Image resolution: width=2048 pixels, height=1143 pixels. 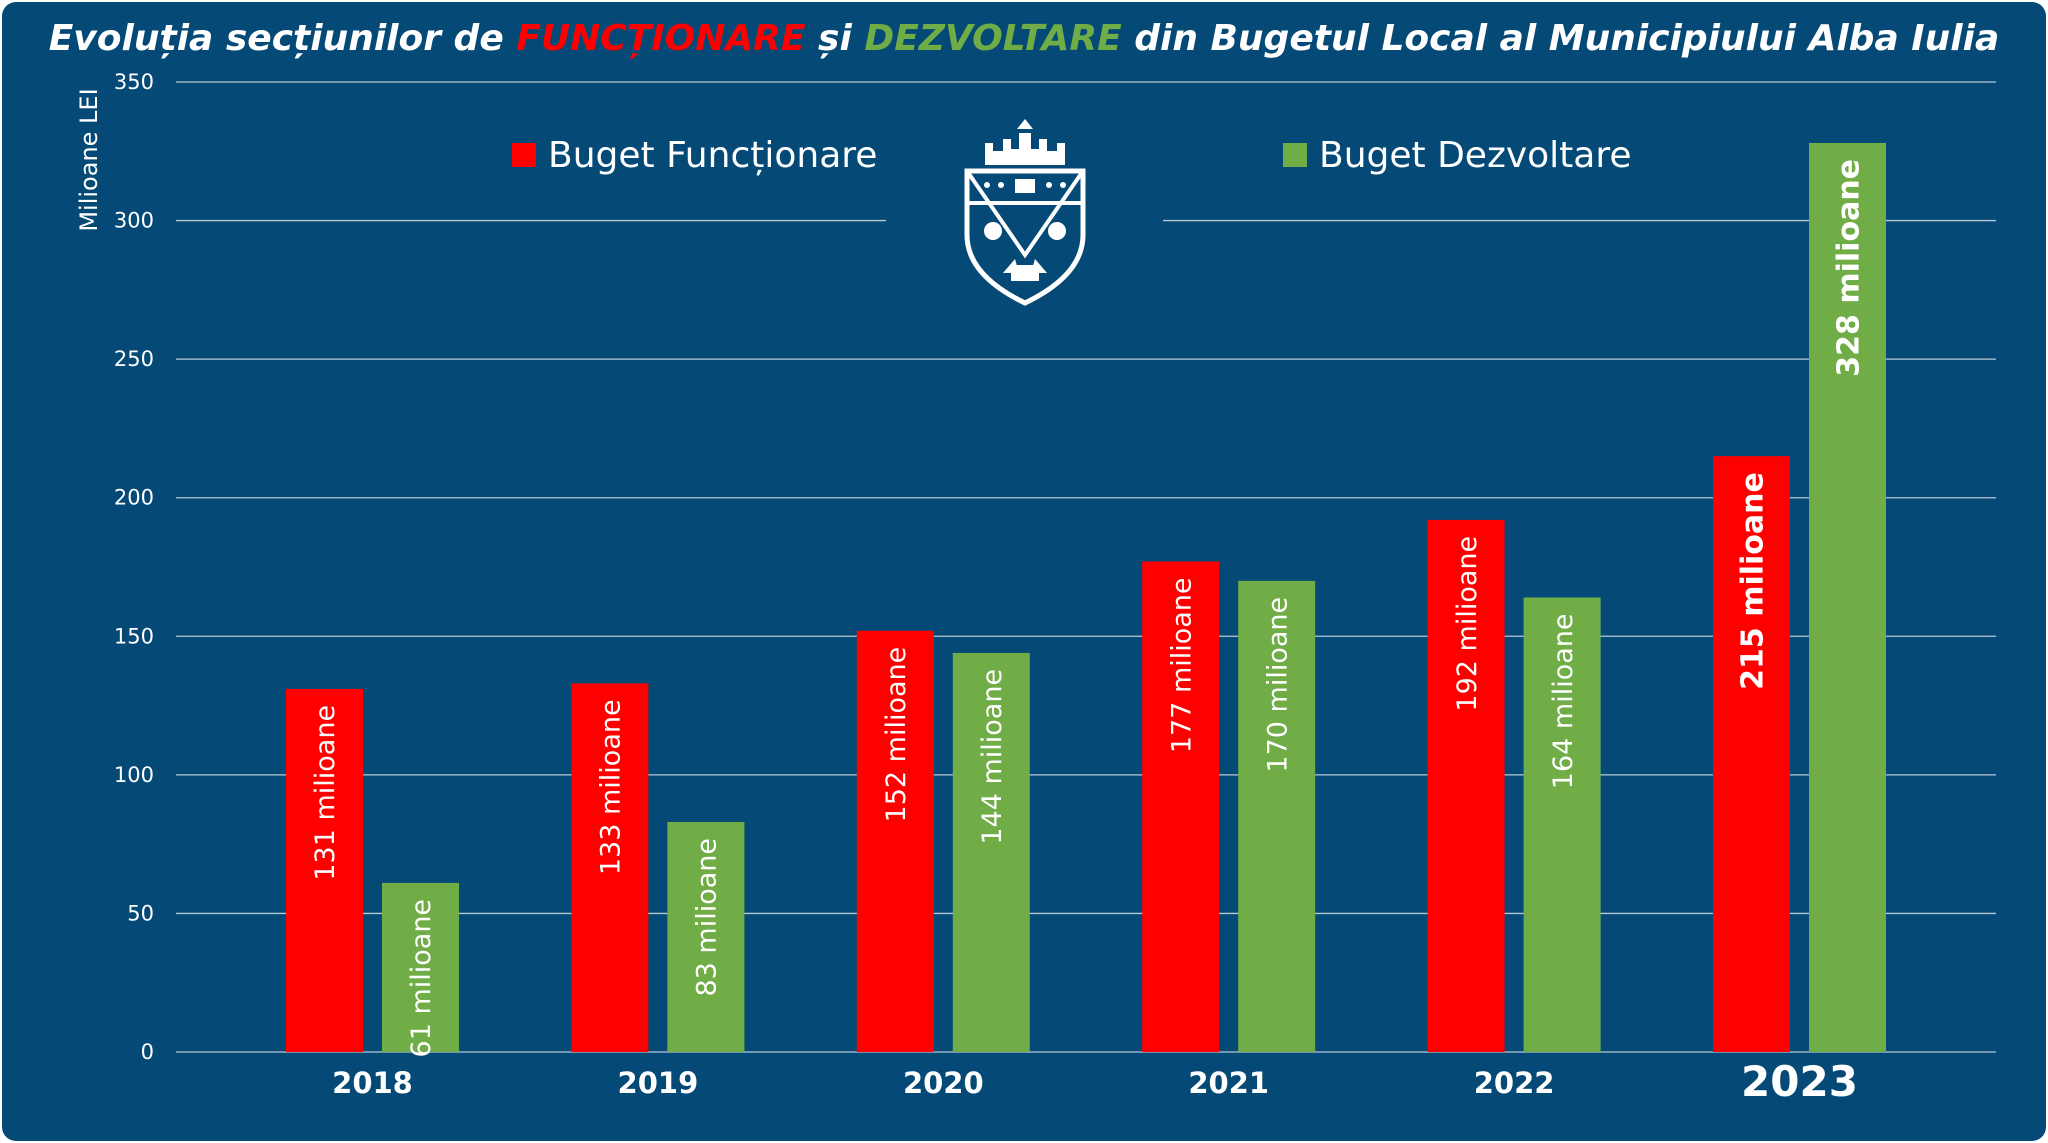 What do you see at coordinates (707, 917) in the screenshot?
I see `data-label-dezvoltare-2019: 83 milioane` at bounding box center [707, 917].